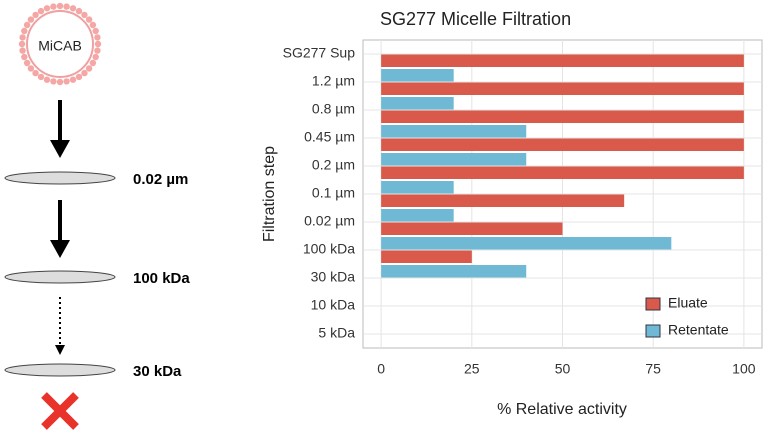 The image size is (771, 433). What do you see at coordinates (381, 369) in the screenshot?
I see `x-tick-label: 0` at bounding box center [381, 369].